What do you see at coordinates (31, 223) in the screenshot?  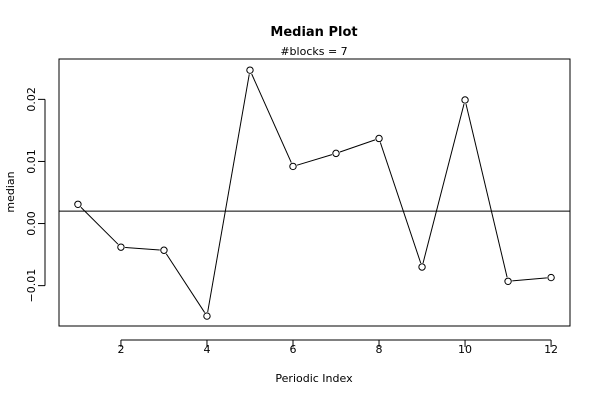 I see `y-tick-label: 0.00` at bounding box center [31, 223].